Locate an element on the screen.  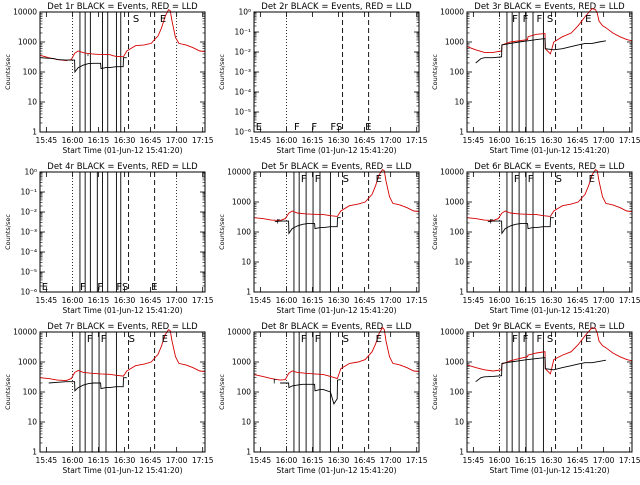
chart-title: Det 3r BLACK = Events, RED = LLD is located at coordinates (549, 7).